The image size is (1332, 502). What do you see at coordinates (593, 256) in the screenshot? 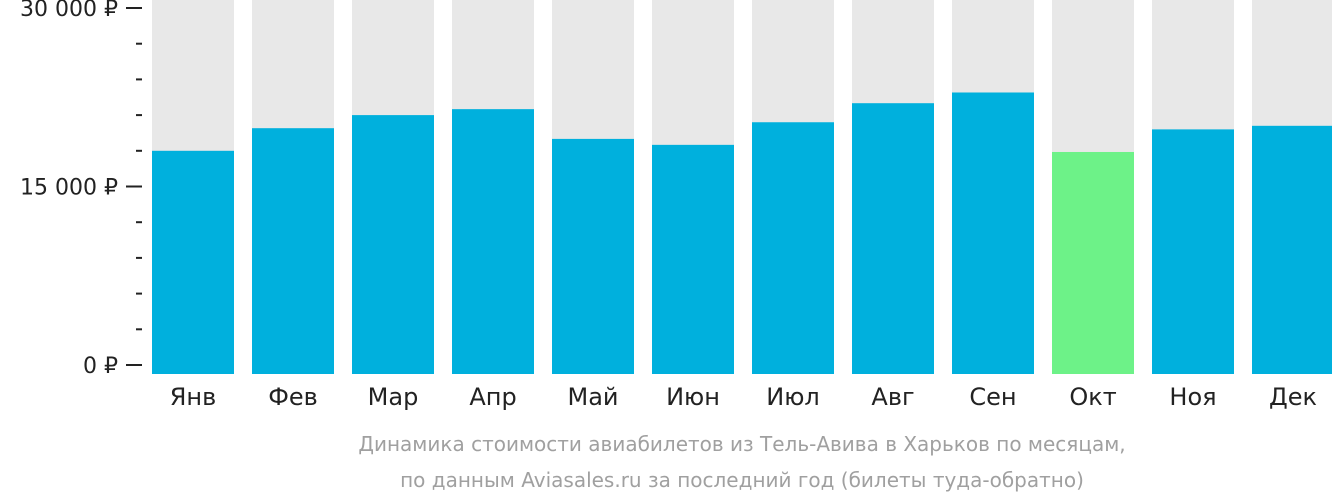
I see `bar-Май` at bounding box center [593, 256].